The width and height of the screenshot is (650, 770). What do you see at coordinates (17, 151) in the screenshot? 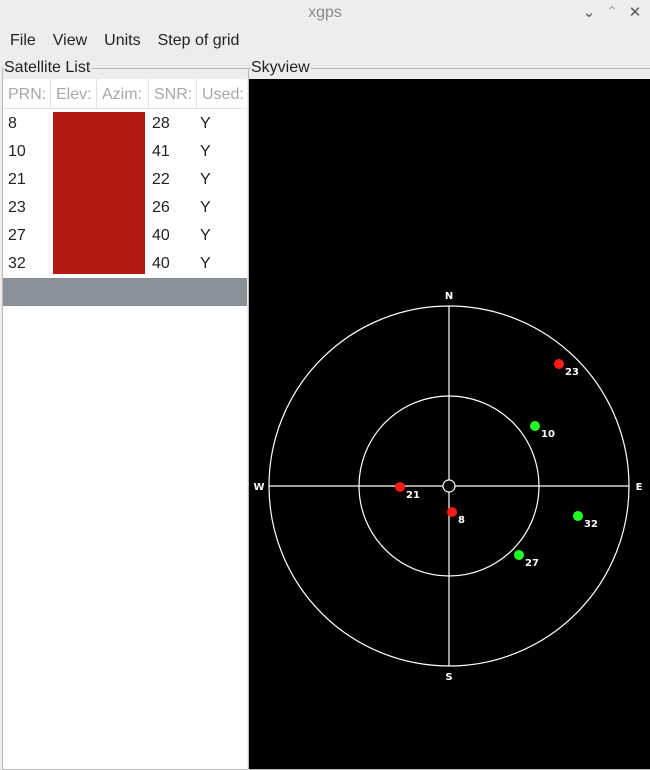
I see `cell-prn: 10` at bounding box center [17, 151].